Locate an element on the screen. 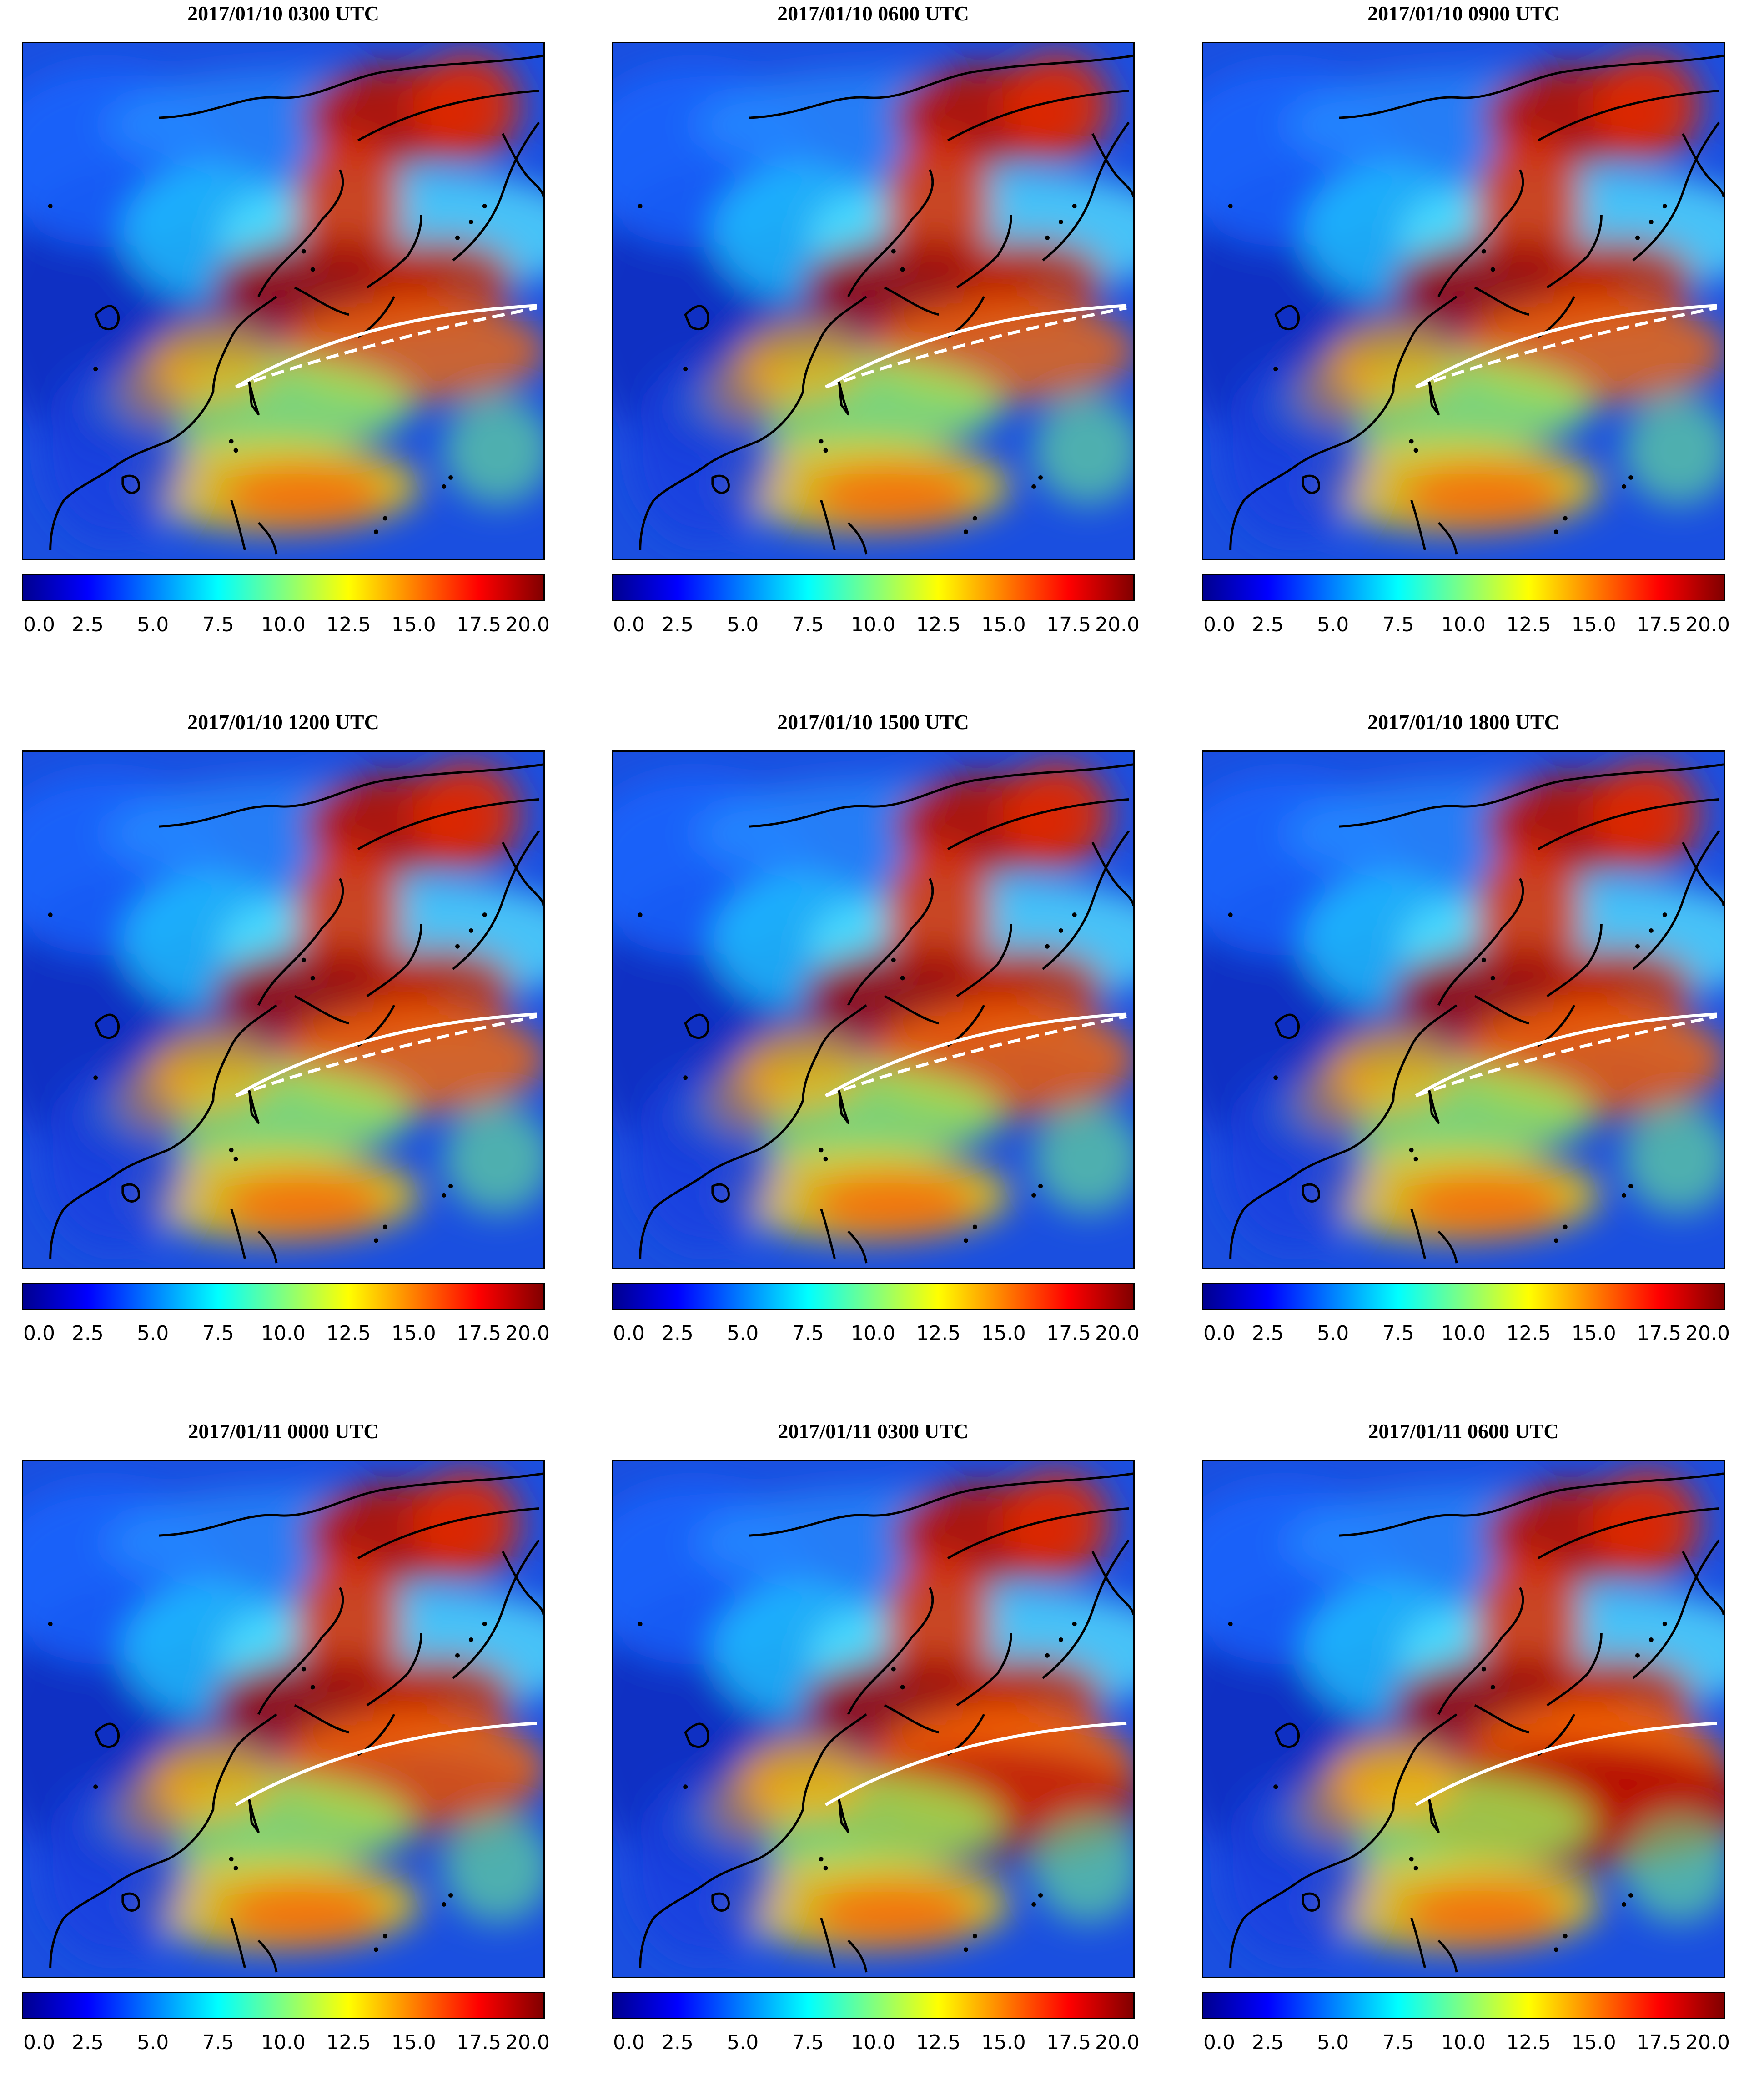 This screenshot has width=1749, height=2100. colorbar-tick-label: 5.0 is located at coordinates (1333, 624).